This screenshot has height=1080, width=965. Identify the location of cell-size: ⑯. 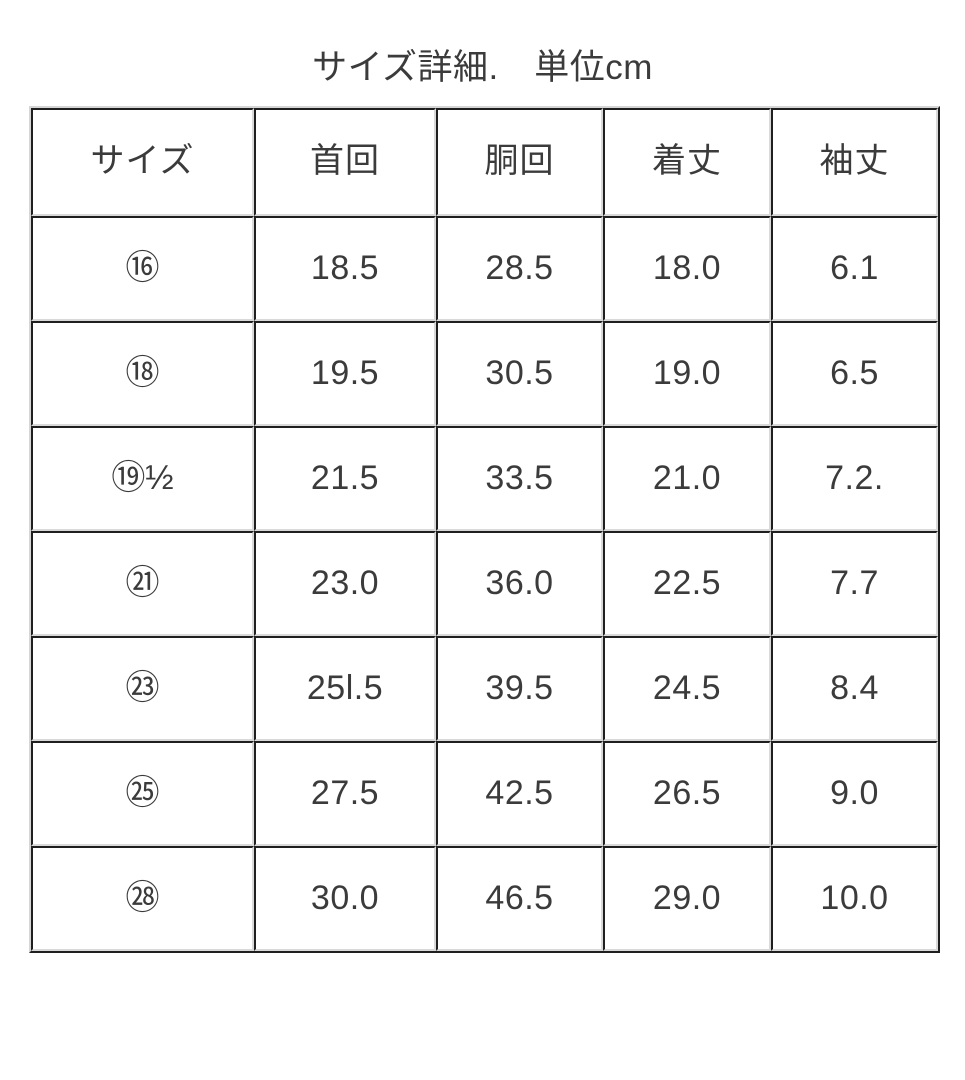
(142, 268).